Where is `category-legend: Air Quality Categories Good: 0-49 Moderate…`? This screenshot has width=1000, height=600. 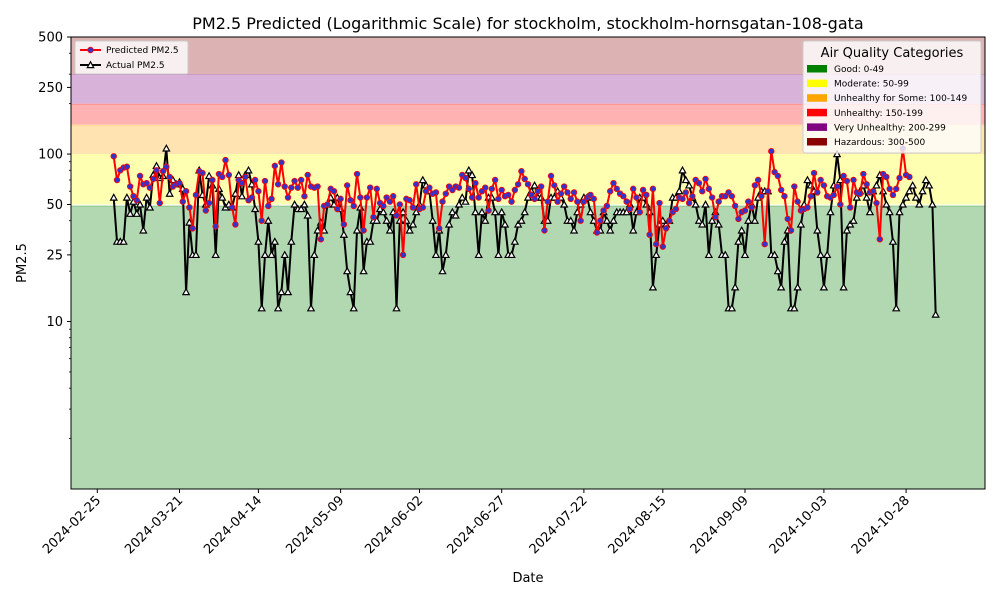 category-legend: Air Quality Categories Good: 0-49 Moderate… is located at coordinates (892, 97).